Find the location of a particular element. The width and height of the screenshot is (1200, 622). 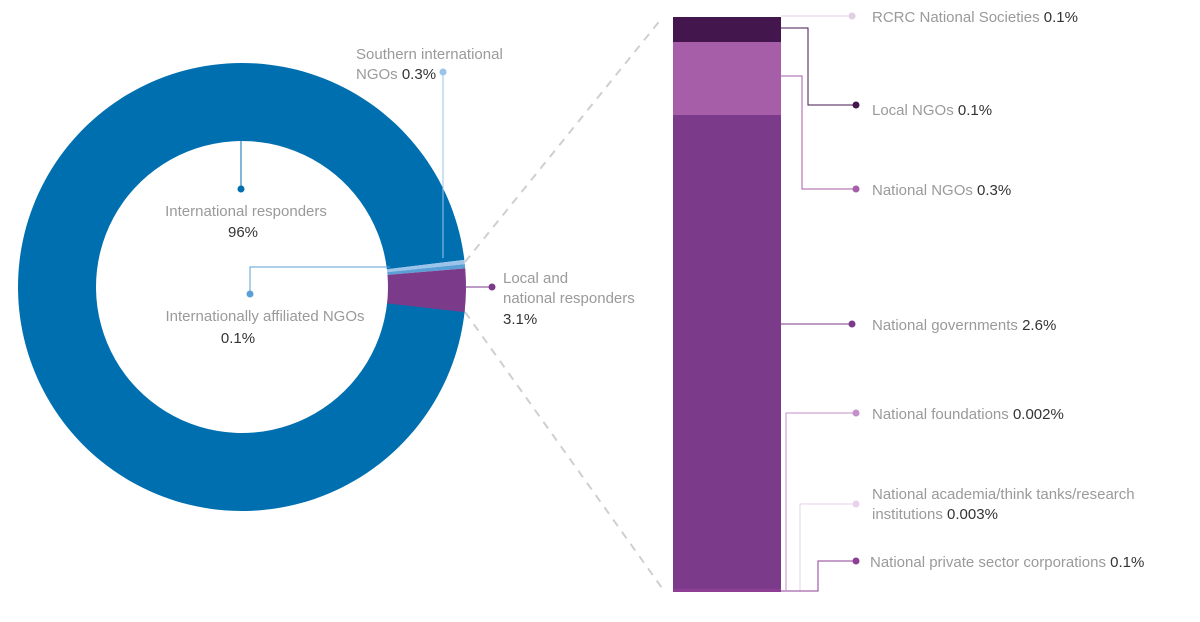

breakdown-bar is located at coordinates (727, 304).